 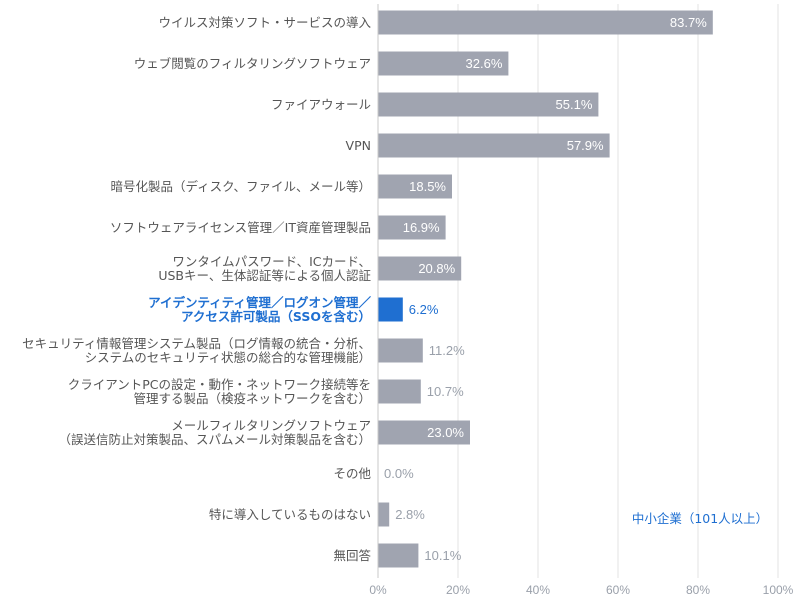 What do you see at coordinates (574, 104) in the screenshot?
I see `value-label: 55.1%` at bounding box center [574, 104].